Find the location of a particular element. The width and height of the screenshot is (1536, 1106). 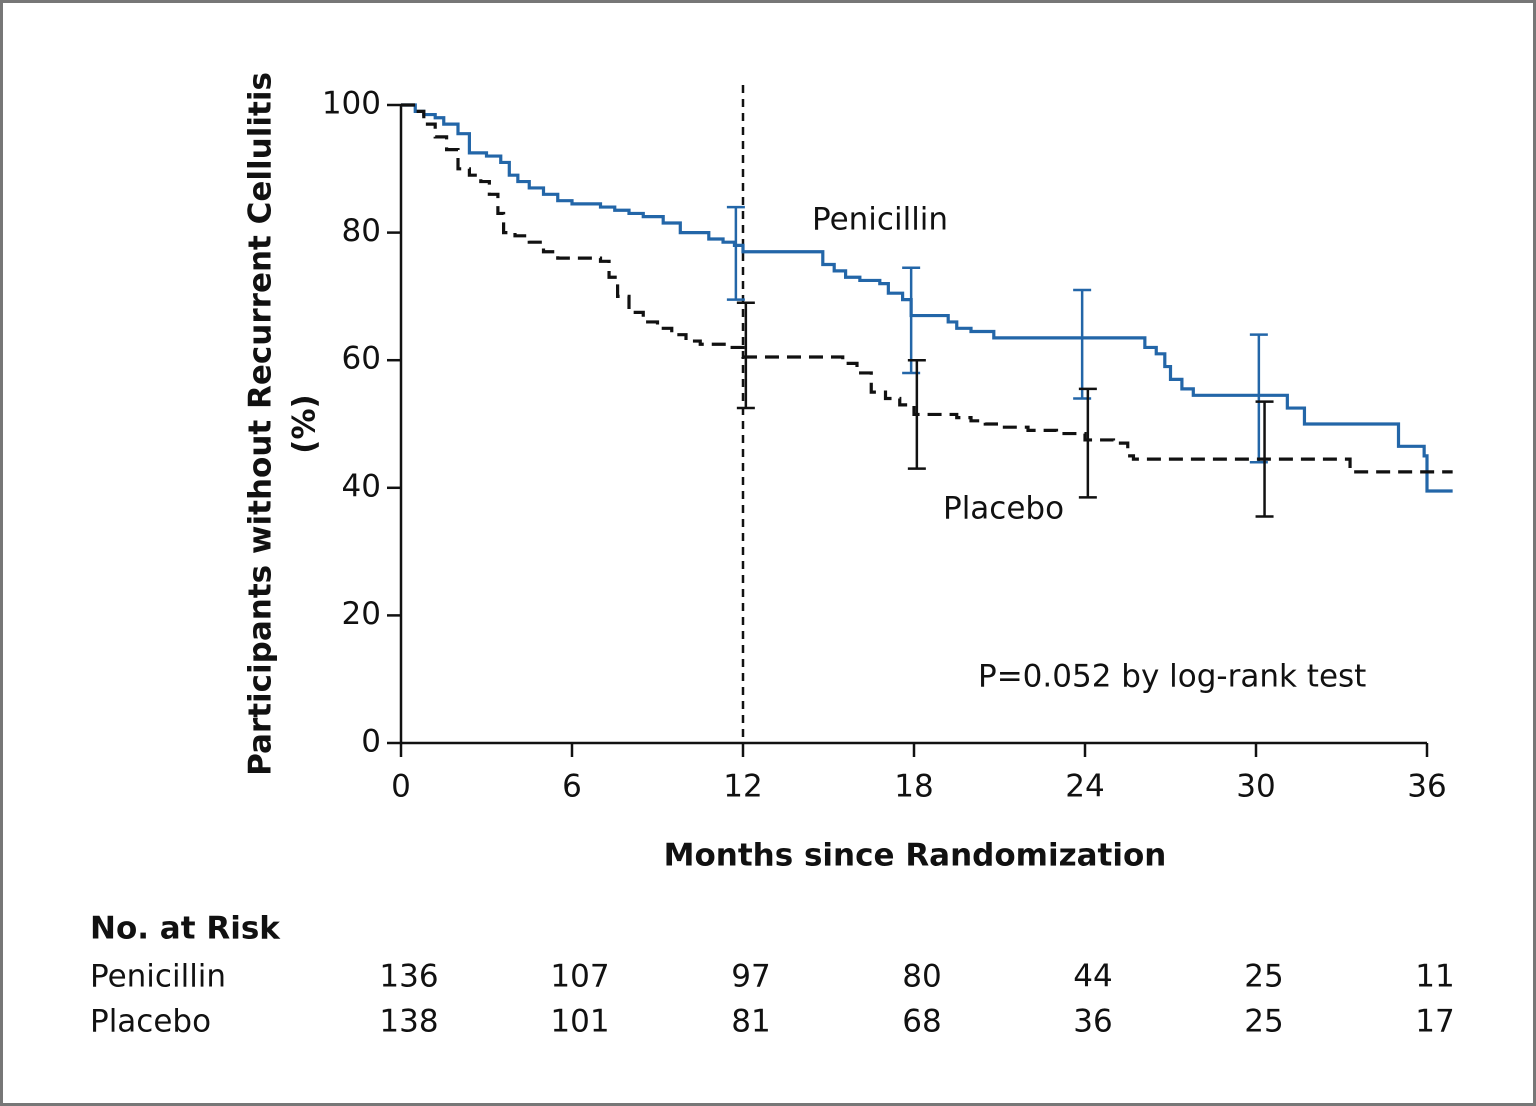

risk-value: 11 is located at coordinates (1434, 977).